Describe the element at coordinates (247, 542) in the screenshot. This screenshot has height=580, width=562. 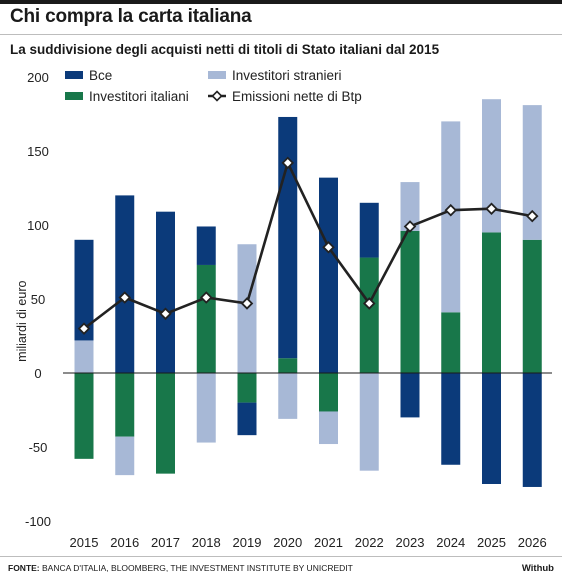
I see `x-tick-label: 2019` at that location.